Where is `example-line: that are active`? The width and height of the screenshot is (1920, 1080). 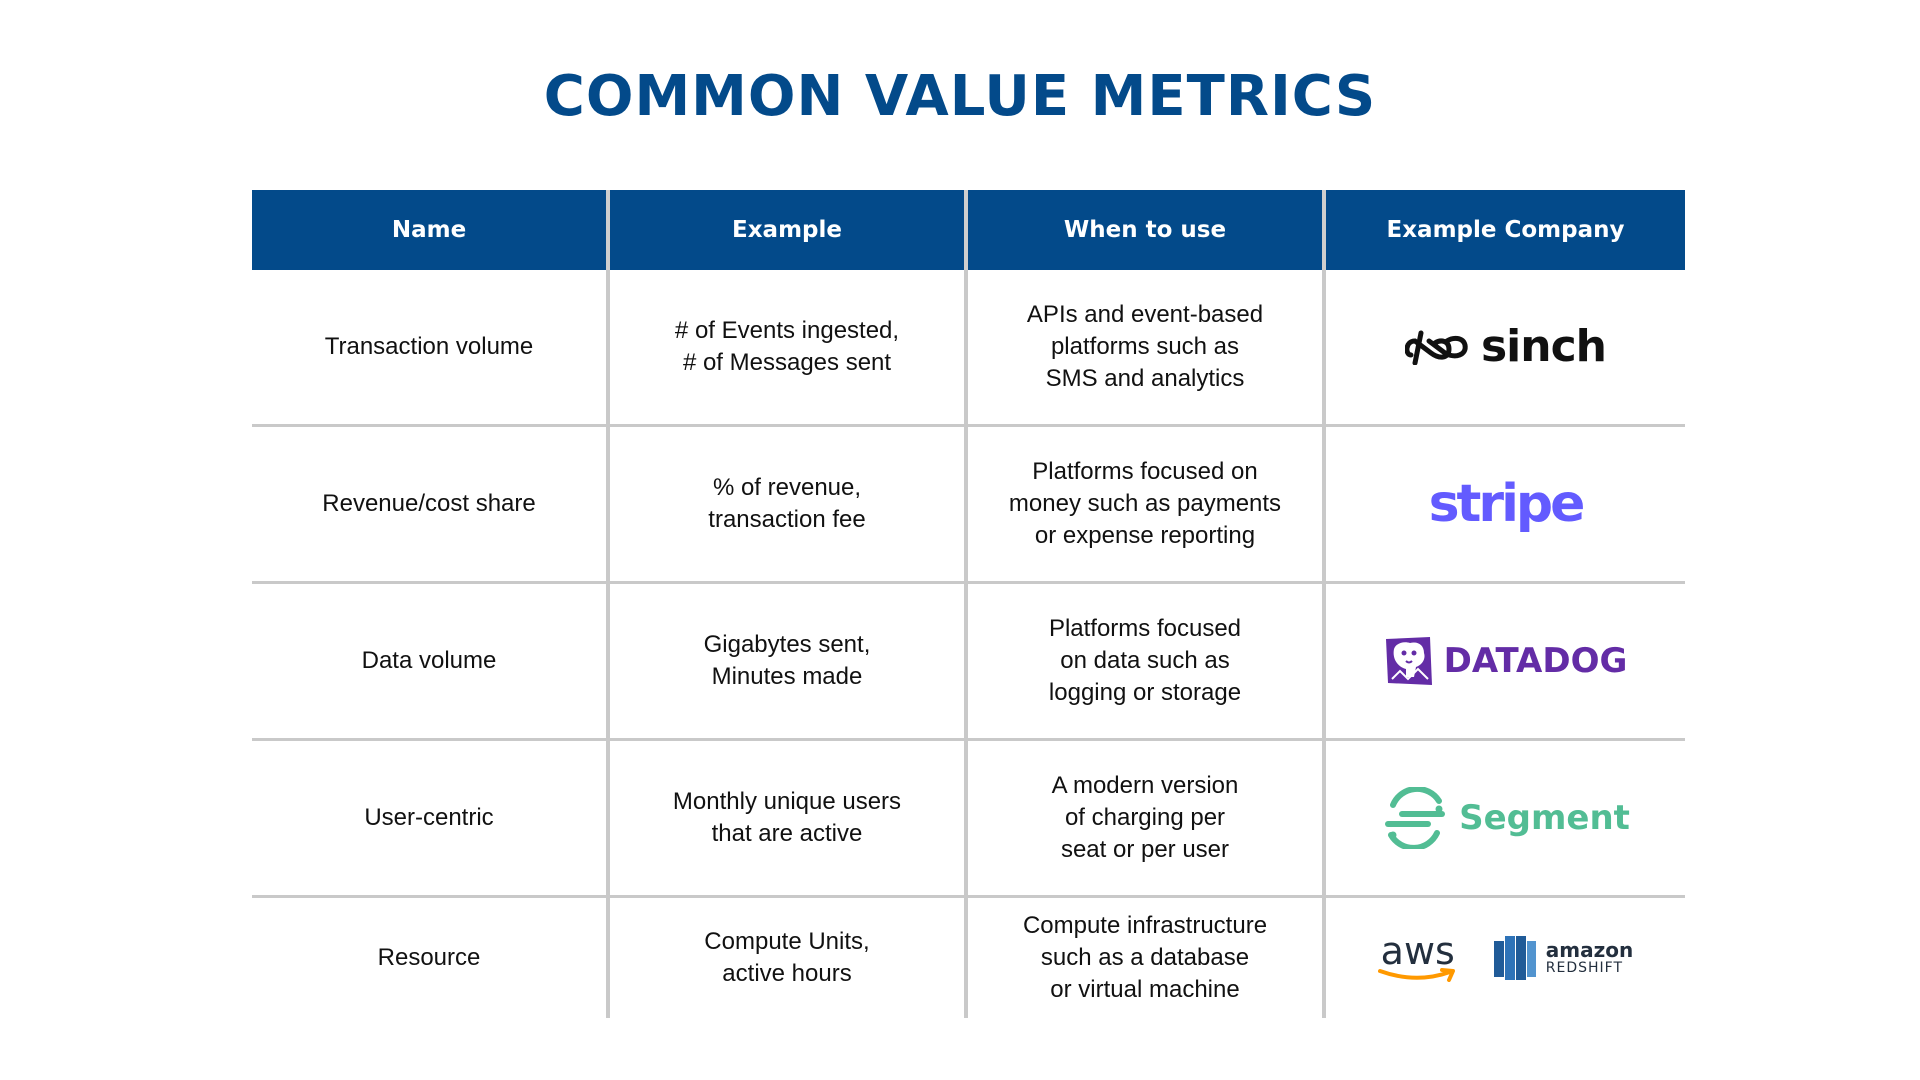 example-line: that are active is located at coordinates (787, 833).